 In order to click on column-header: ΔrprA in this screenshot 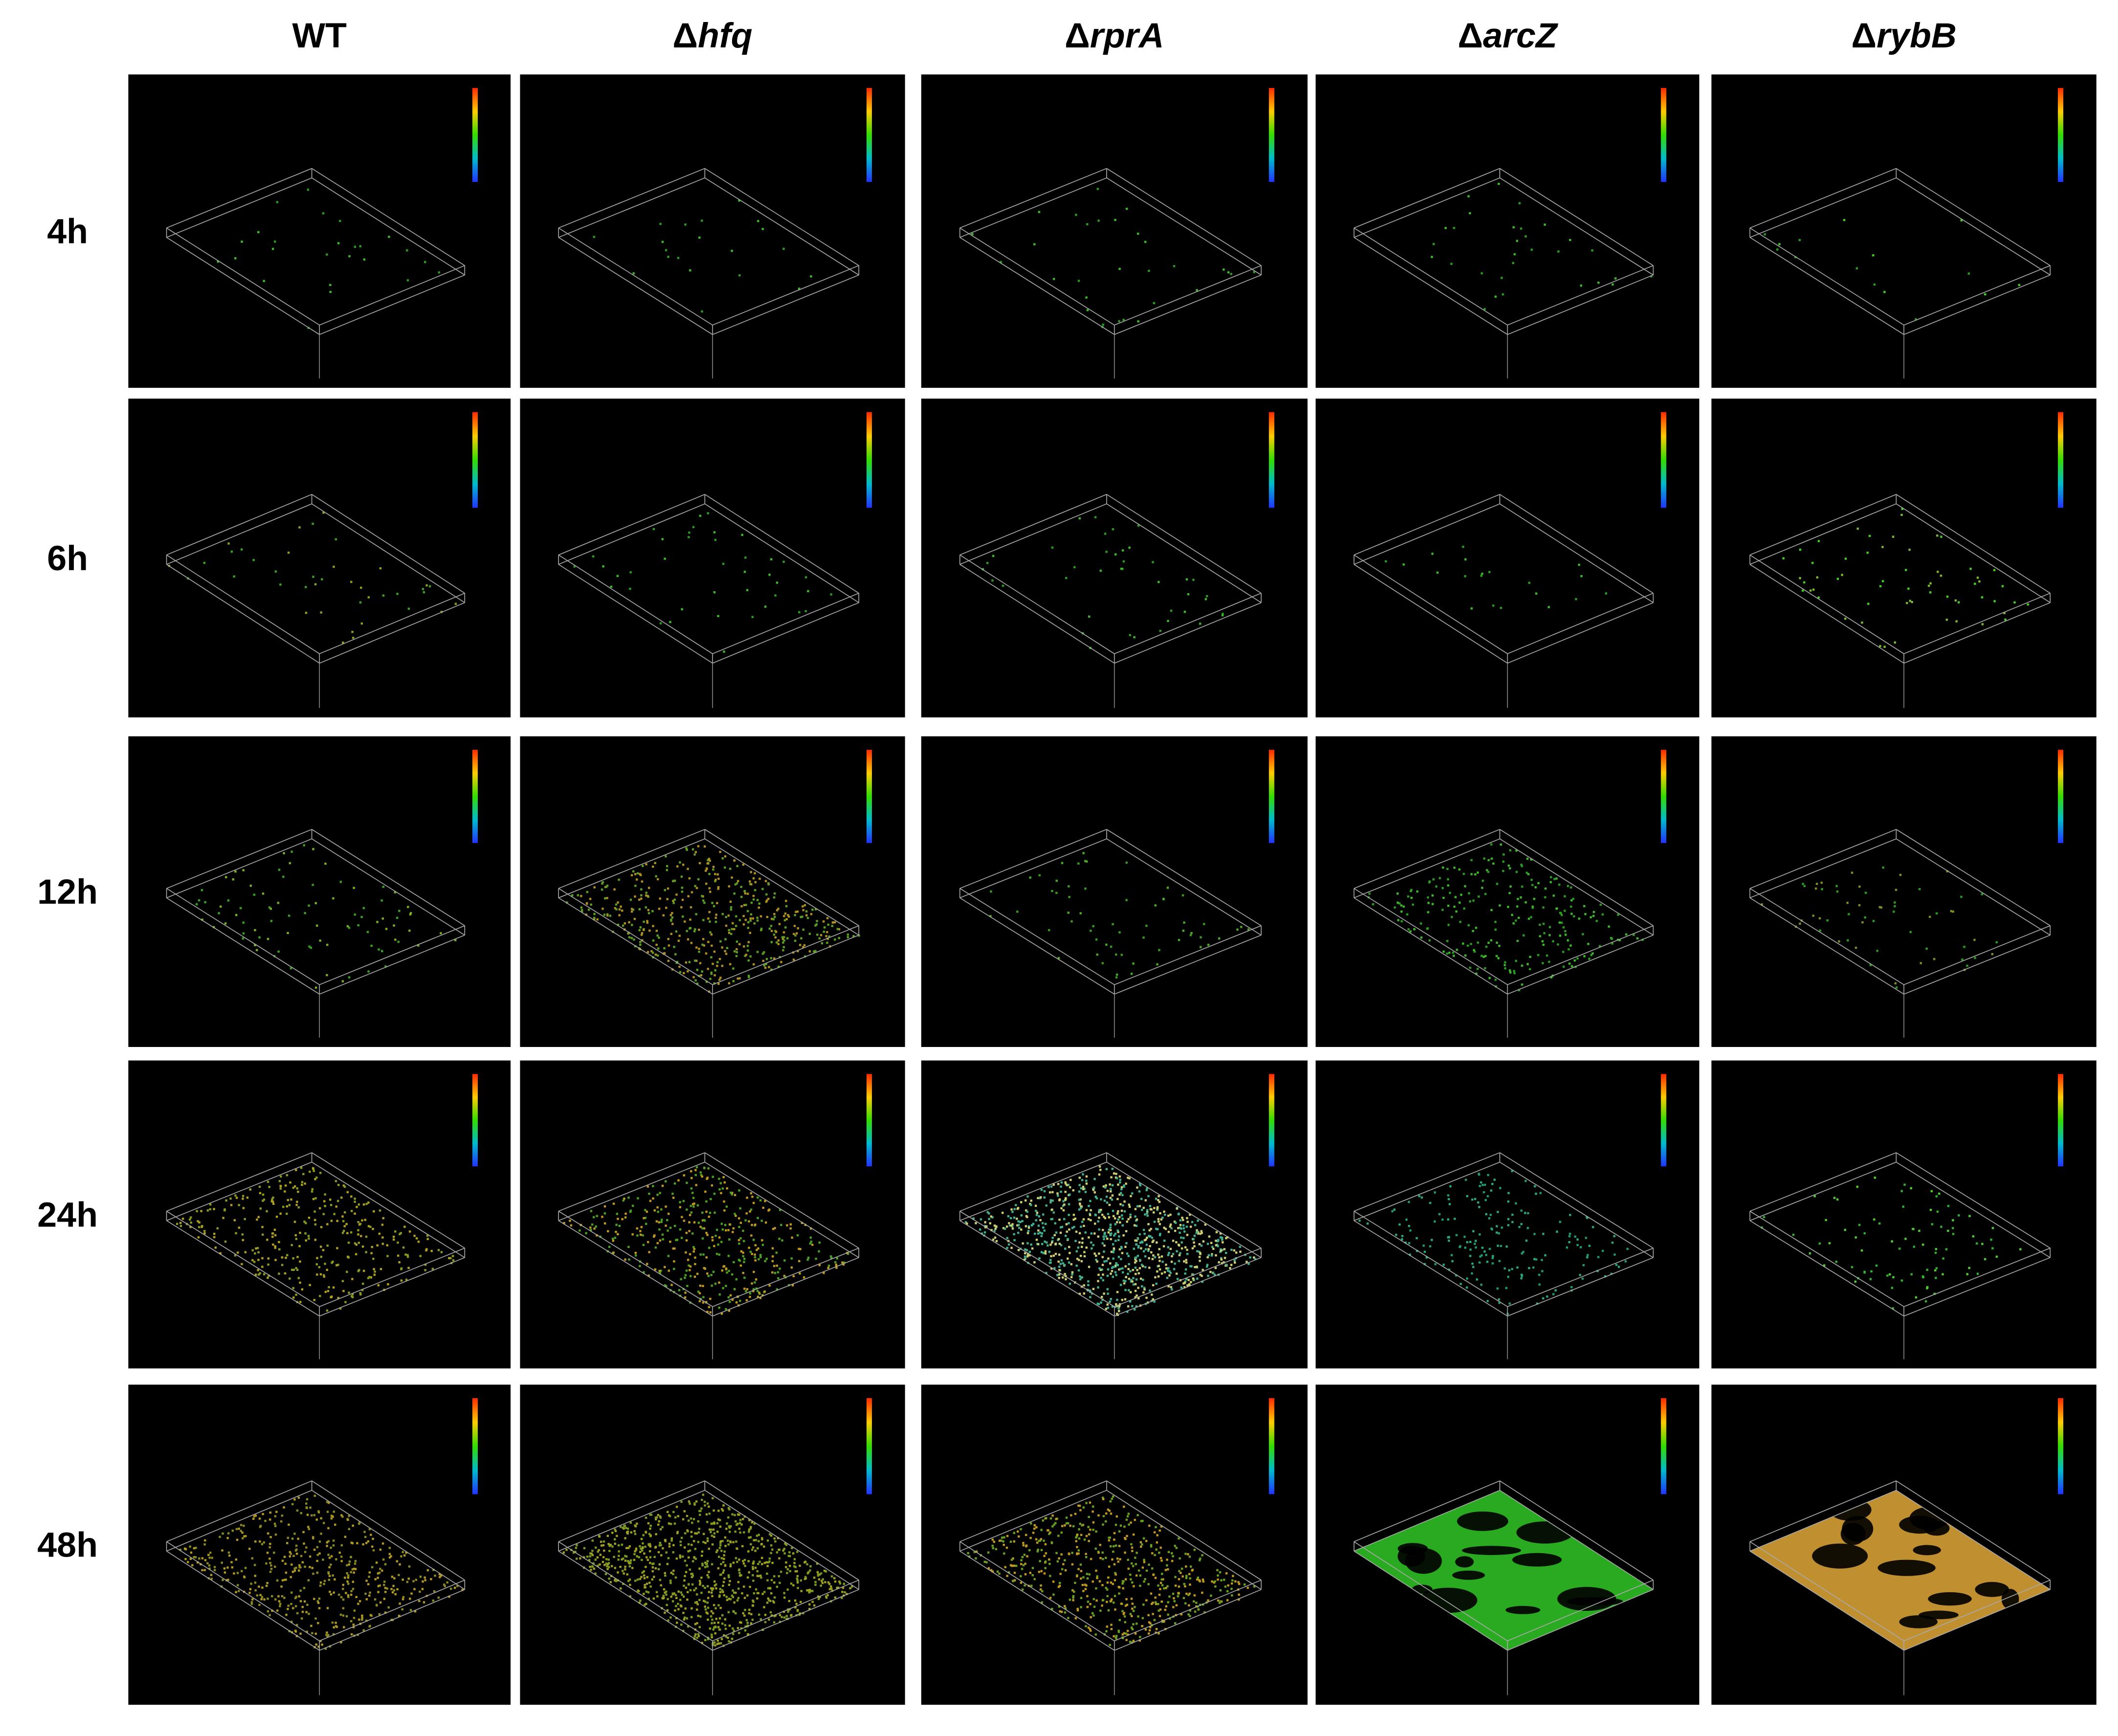, I will do `click(1114, 35)`.